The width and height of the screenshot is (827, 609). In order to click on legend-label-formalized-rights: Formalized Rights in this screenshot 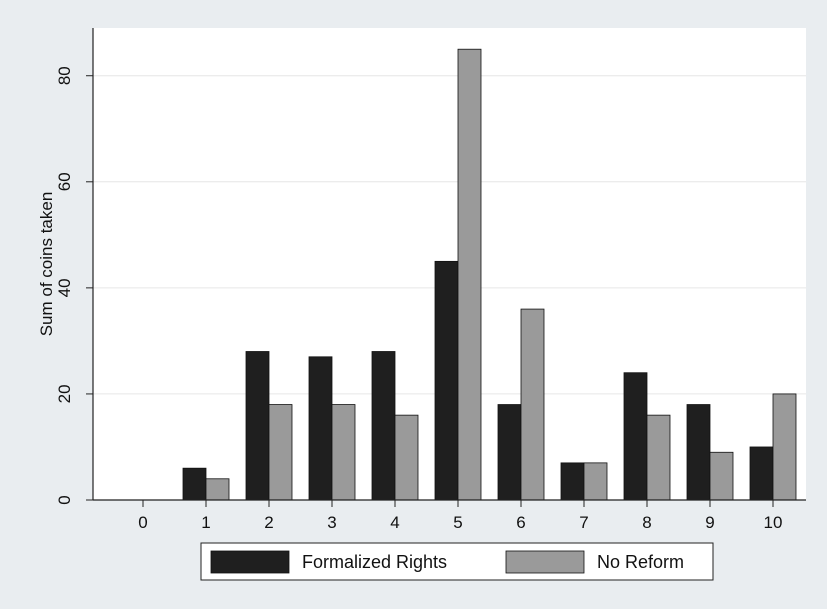, I will do `click(374, 562)`.